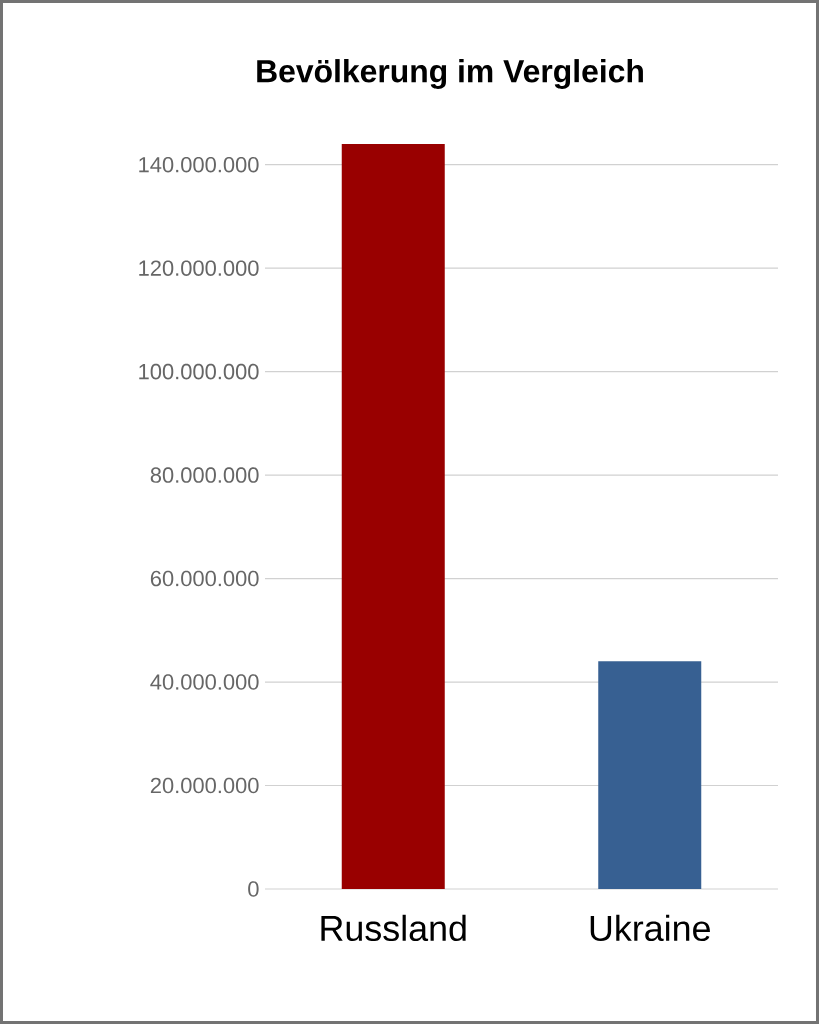 The image size is (819, 1024). What do you see at coordinates (450, 74) in the screenshot?
I see `chart-title: Bevölkerung im Vergleich` at bounding box center [450, 74].